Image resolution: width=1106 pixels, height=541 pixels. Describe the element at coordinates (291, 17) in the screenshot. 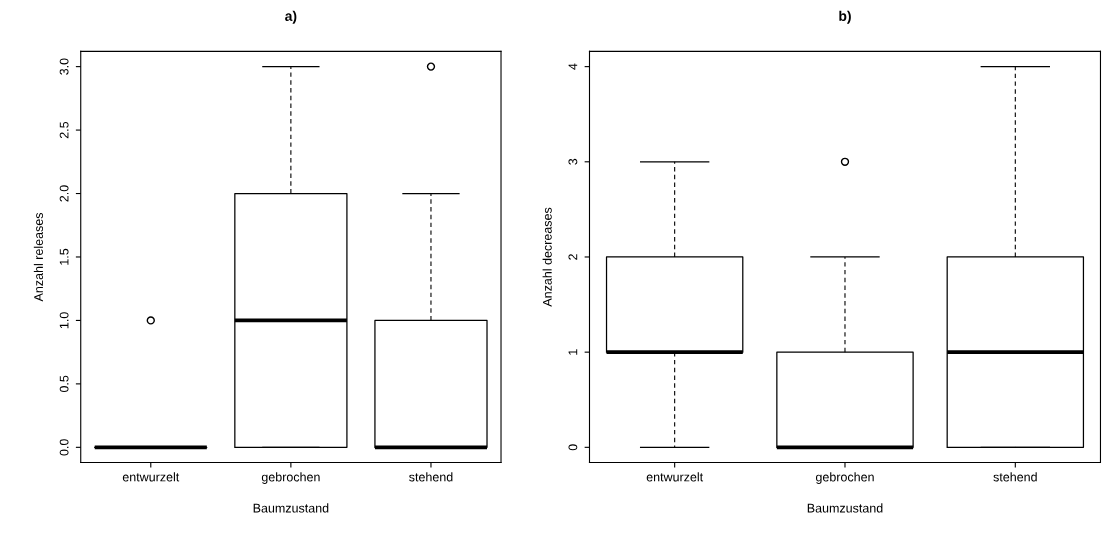

I see `chart-title: a)` at that location.